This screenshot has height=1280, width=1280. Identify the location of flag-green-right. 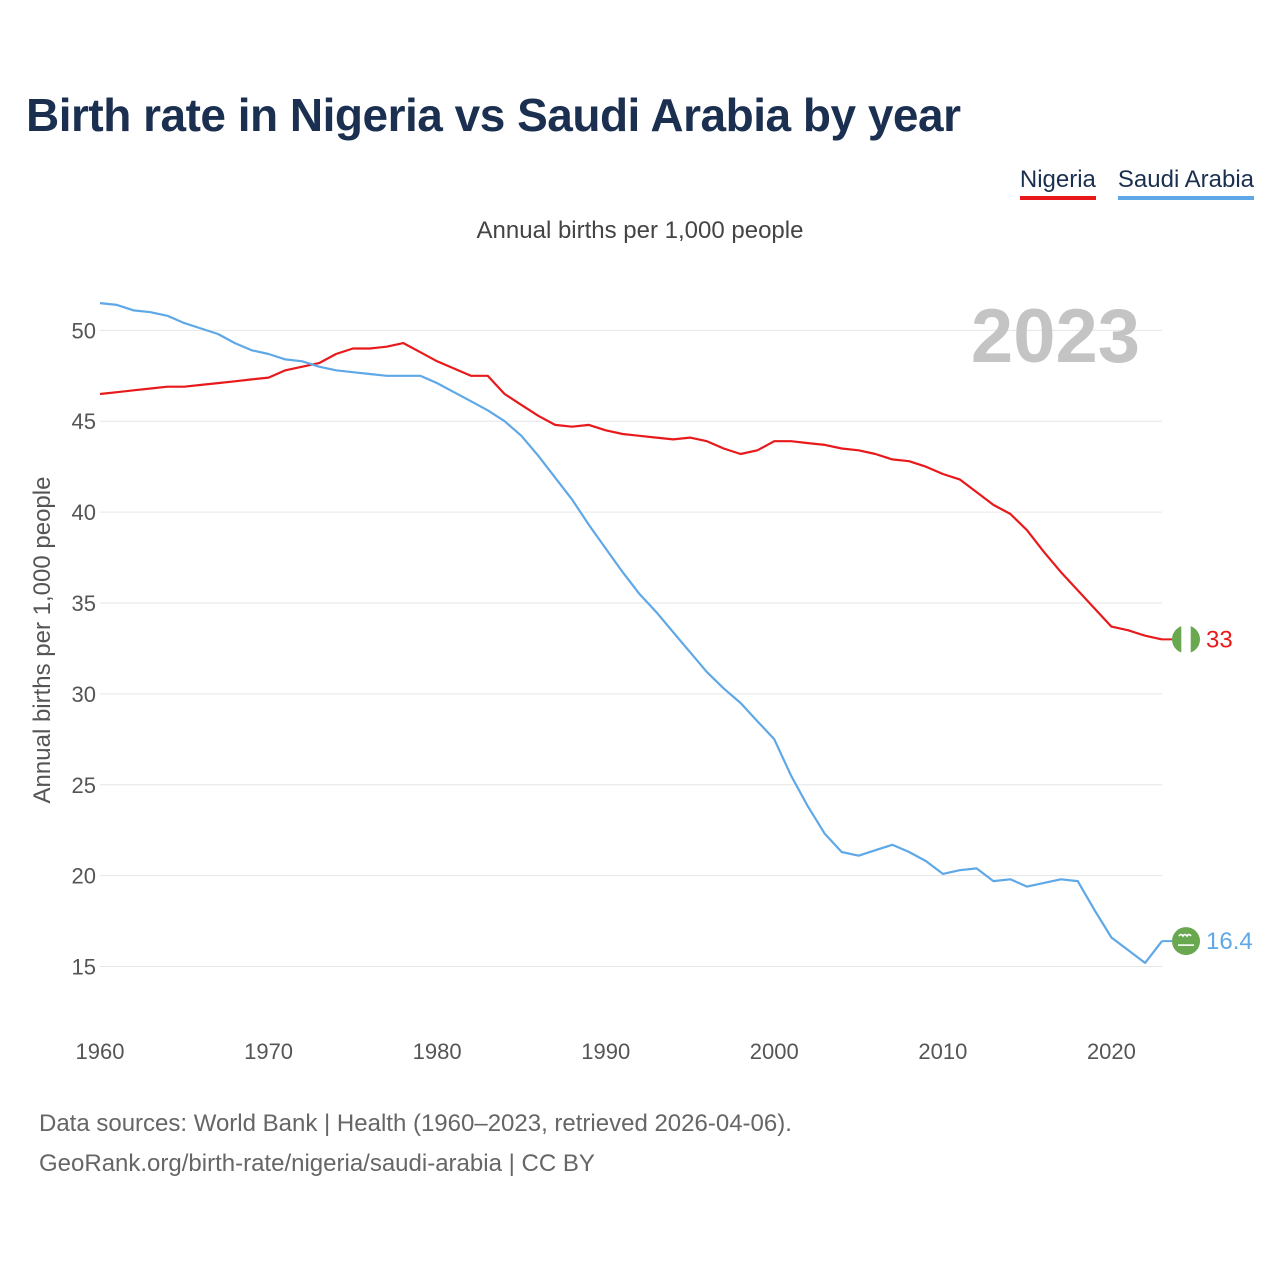
(1195, 639).